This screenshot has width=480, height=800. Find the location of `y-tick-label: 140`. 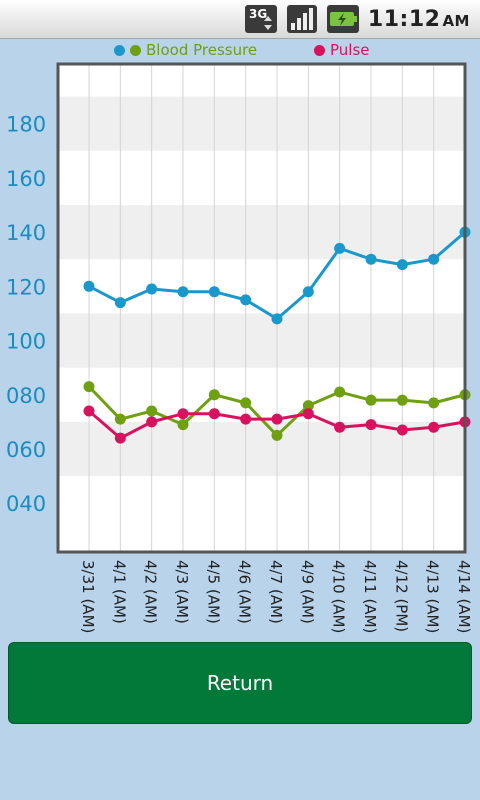

y-tick-label: 140 is located at coordinates (26, 233).